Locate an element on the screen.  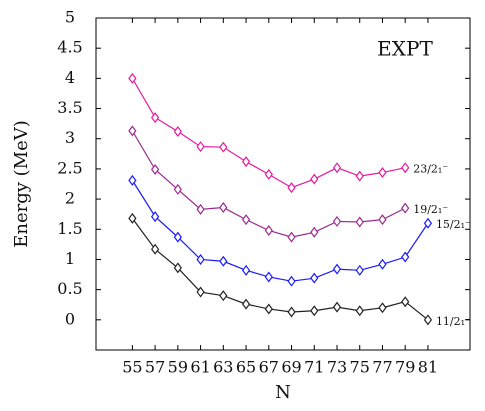
y-tick-label: 1.5 is located at coordinates (69, 228).